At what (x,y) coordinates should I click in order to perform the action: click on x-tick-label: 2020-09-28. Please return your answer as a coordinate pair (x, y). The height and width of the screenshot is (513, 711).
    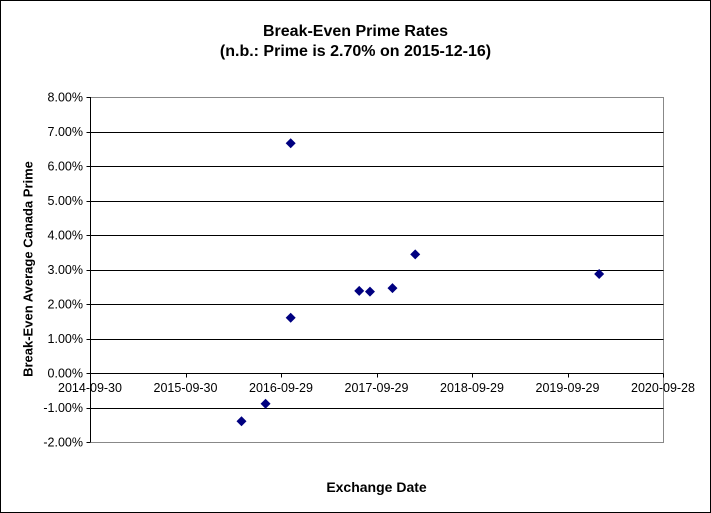
    Looking at the image, I should click on (663, 388).